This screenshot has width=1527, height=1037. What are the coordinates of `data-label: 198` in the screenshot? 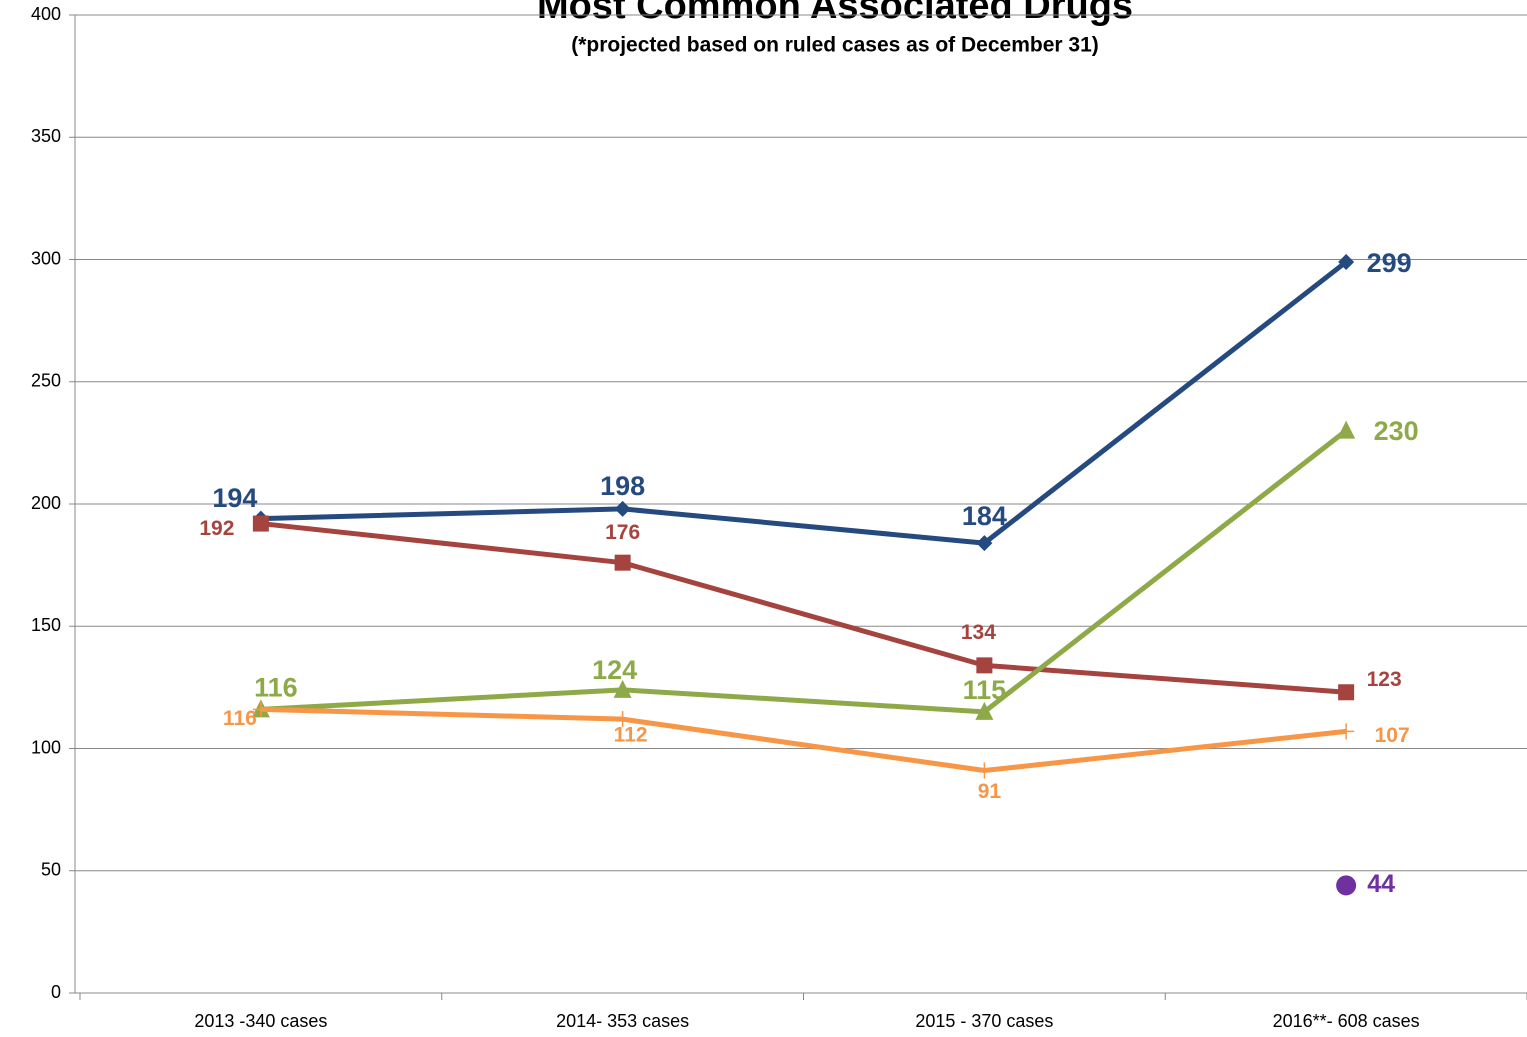 It's located at (622, 486).